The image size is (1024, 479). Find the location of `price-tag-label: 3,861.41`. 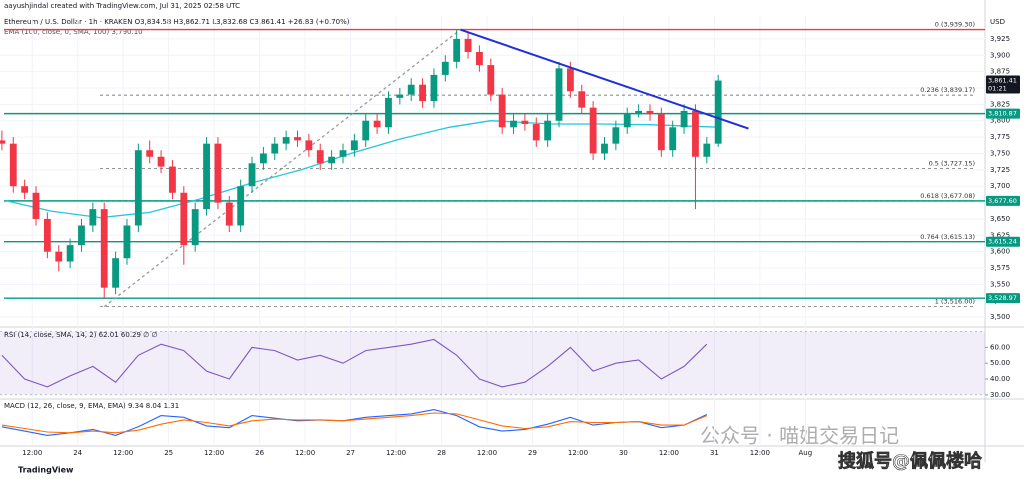

price-tag-label: 3,861.41 is located at coordinates (1002, 81).